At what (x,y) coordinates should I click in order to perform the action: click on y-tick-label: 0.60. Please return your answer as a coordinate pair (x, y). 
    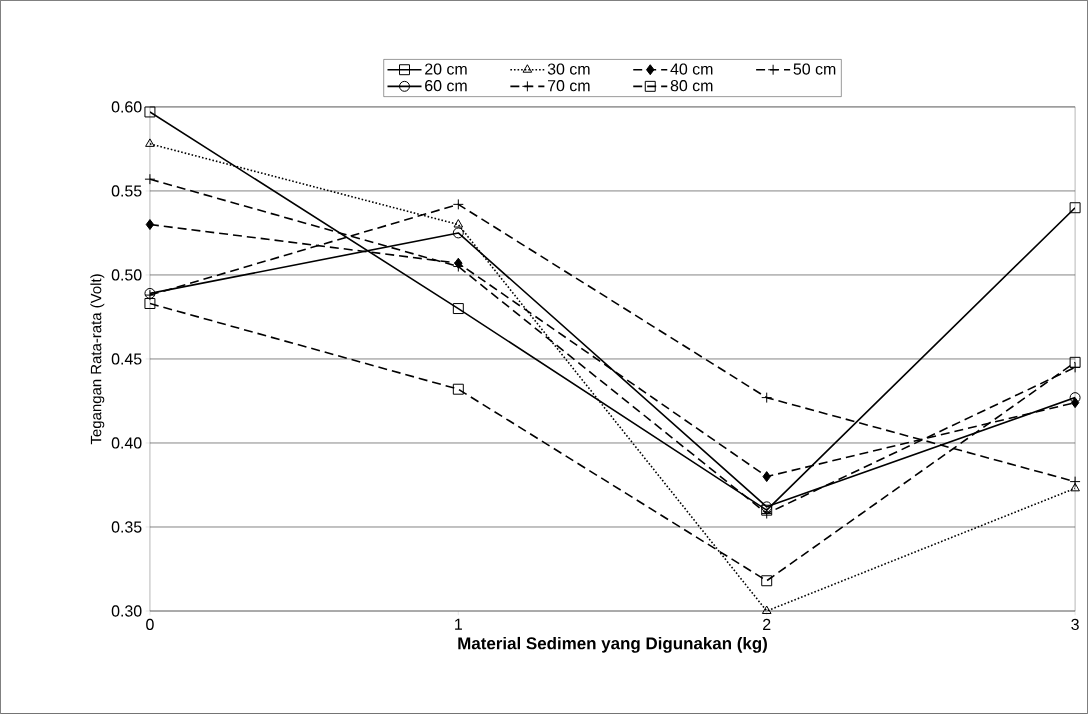
    Looking at the image, I should click on (126, 107).